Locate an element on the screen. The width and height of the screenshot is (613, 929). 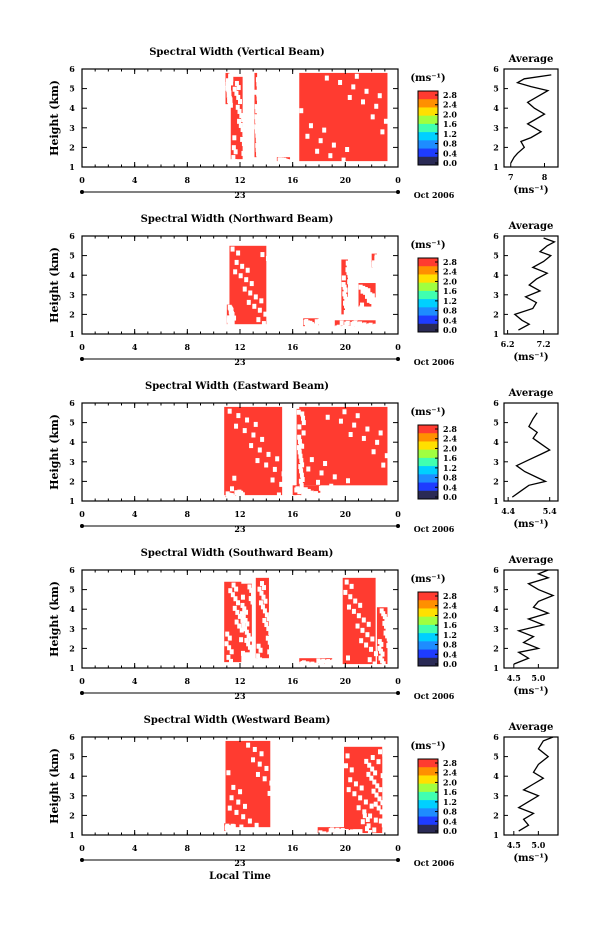
data-block is located at coordinates (246, 618).